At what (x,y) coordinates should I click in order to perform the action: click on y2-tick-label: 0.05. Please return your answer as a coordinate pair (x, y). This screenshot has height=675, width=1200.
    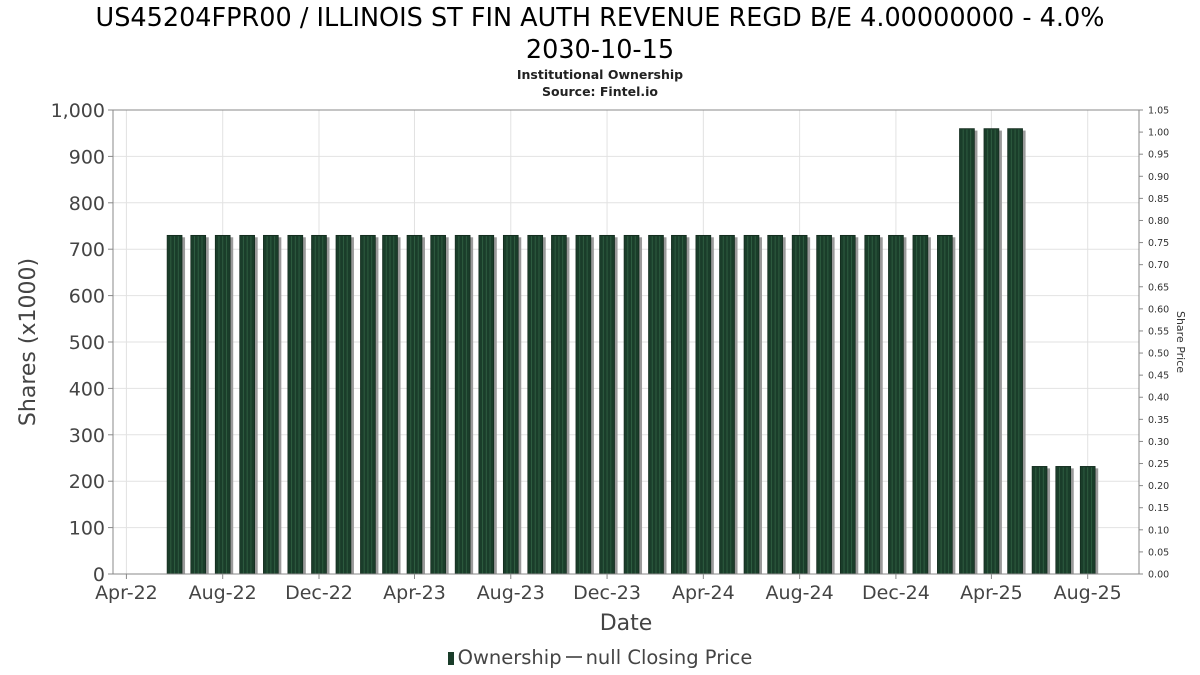
    Looking at the image, I should click on (1158, 552).